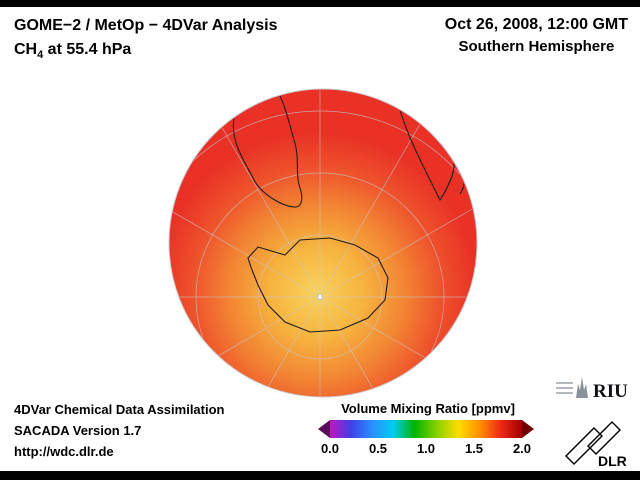 The image size is (640, 480). I want to click on riu-logo-text: RIU, so click(610, 391).